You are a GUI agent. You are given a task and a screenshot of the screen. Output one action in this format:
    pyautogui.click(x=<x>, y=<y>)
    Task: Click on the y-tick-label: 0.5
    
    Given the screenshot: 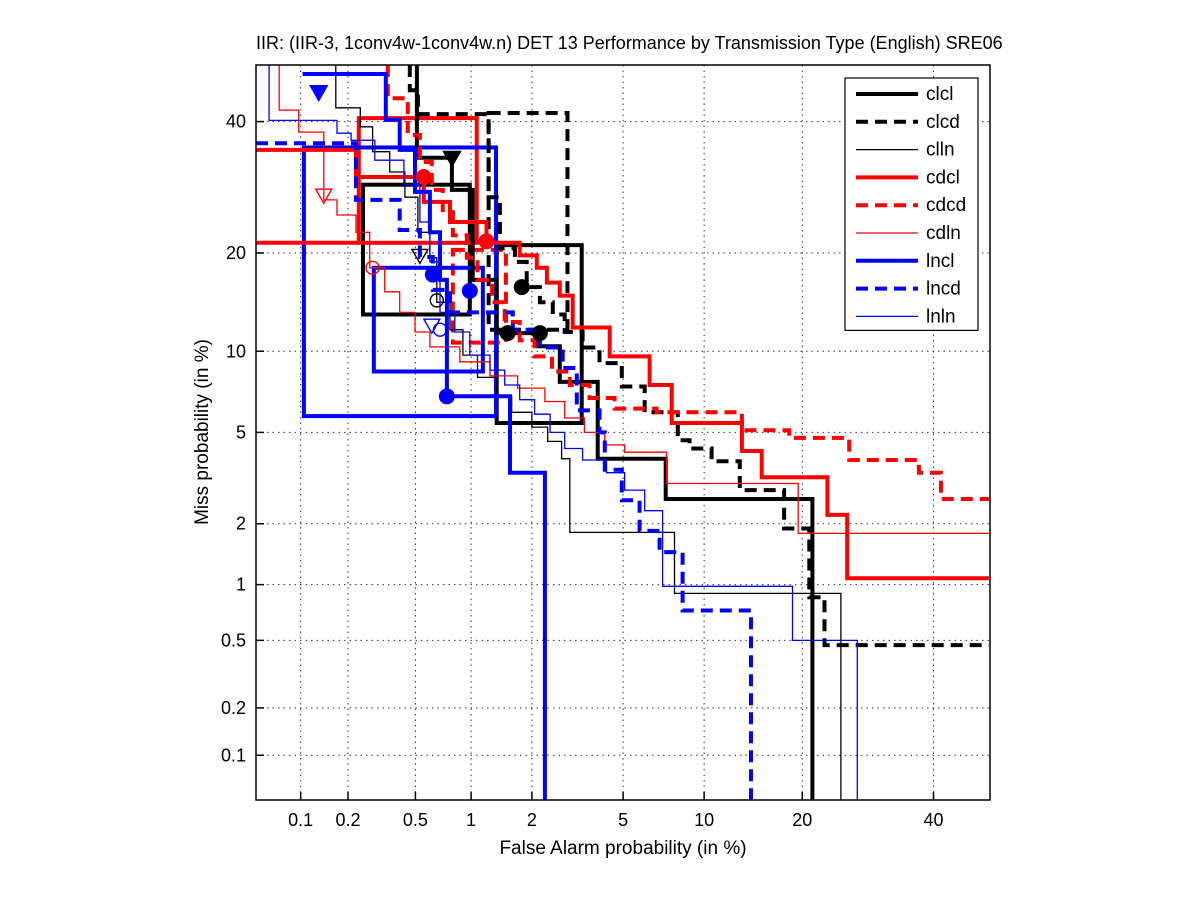 What is the action you would take?
    pyautogui.click(x=233, y=640)
    